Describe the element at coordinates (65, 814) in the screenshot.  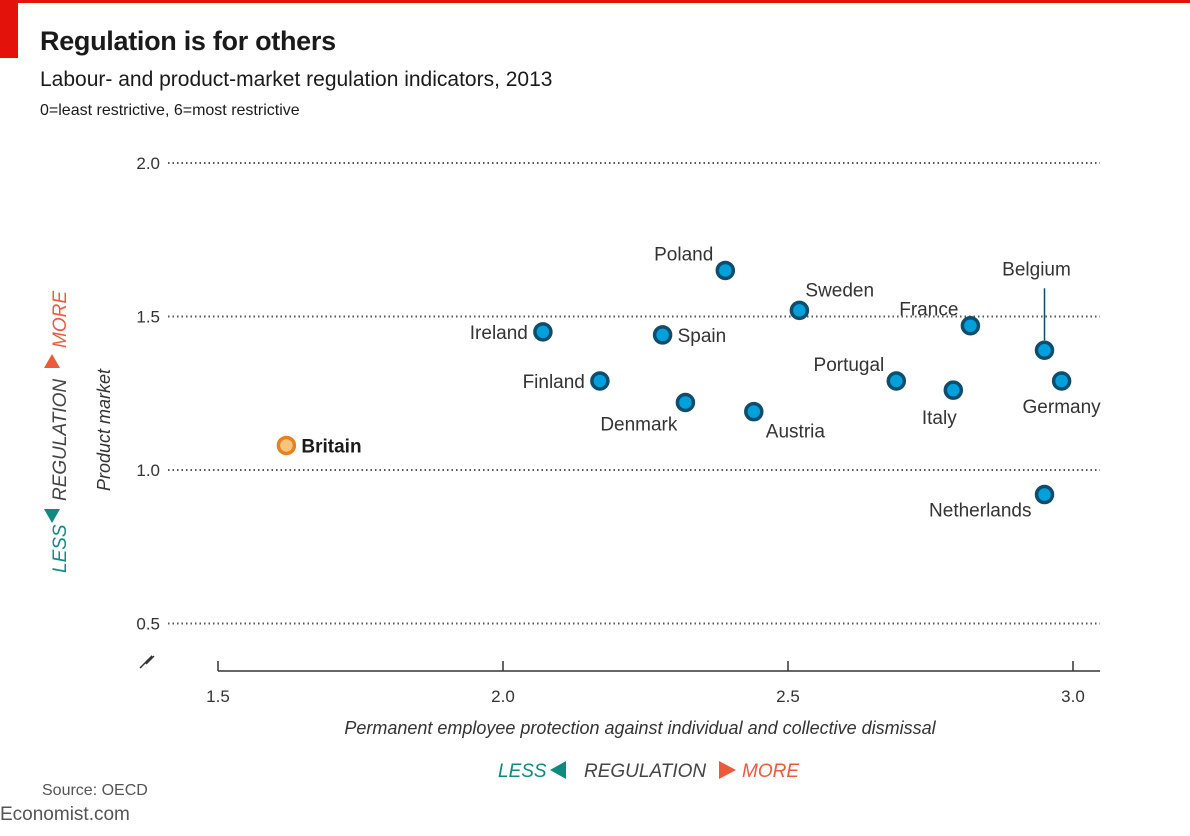
I see `brand-credit: Economist.com` at that location.